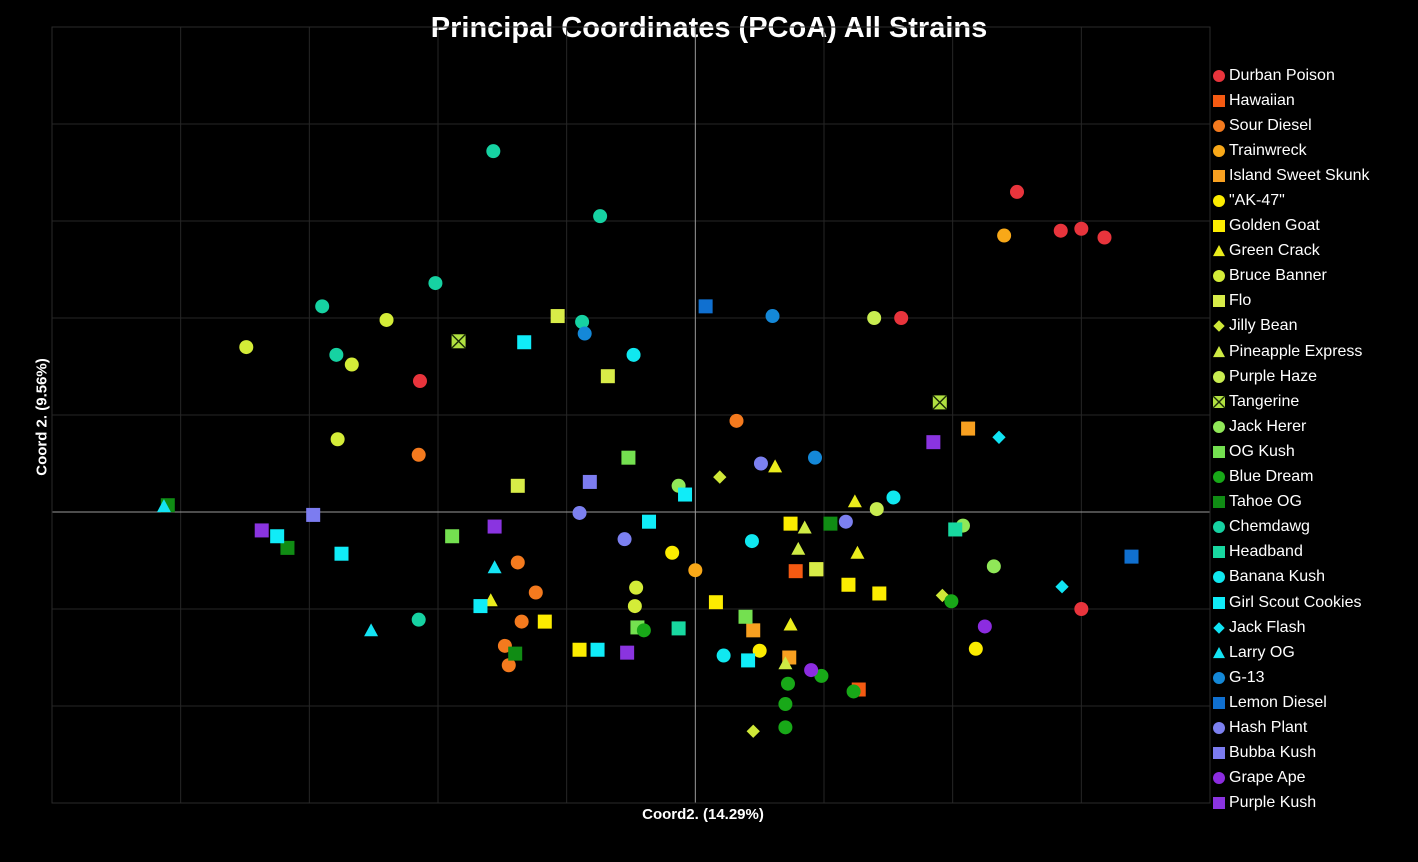 This screenshot has width=1418, height=862. Describe the element at coordinates (1219, 226) in the screenshot. I see `legend-marker-golden-goat` at that location.